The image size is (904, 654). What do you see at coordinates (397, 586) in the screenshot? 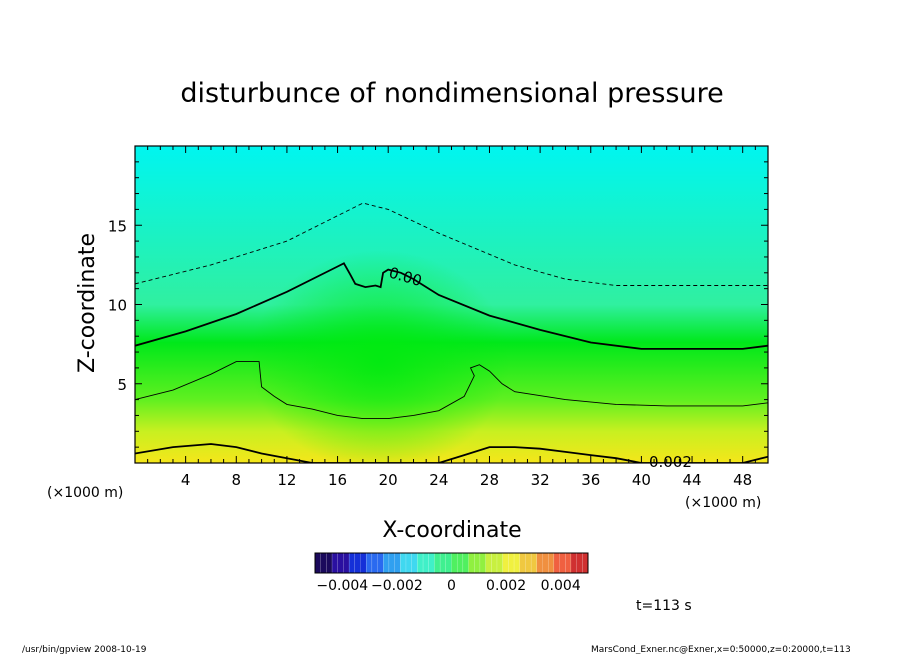
I see `colorbar-tick-label: −0.002` at bounding box center [397, 586].